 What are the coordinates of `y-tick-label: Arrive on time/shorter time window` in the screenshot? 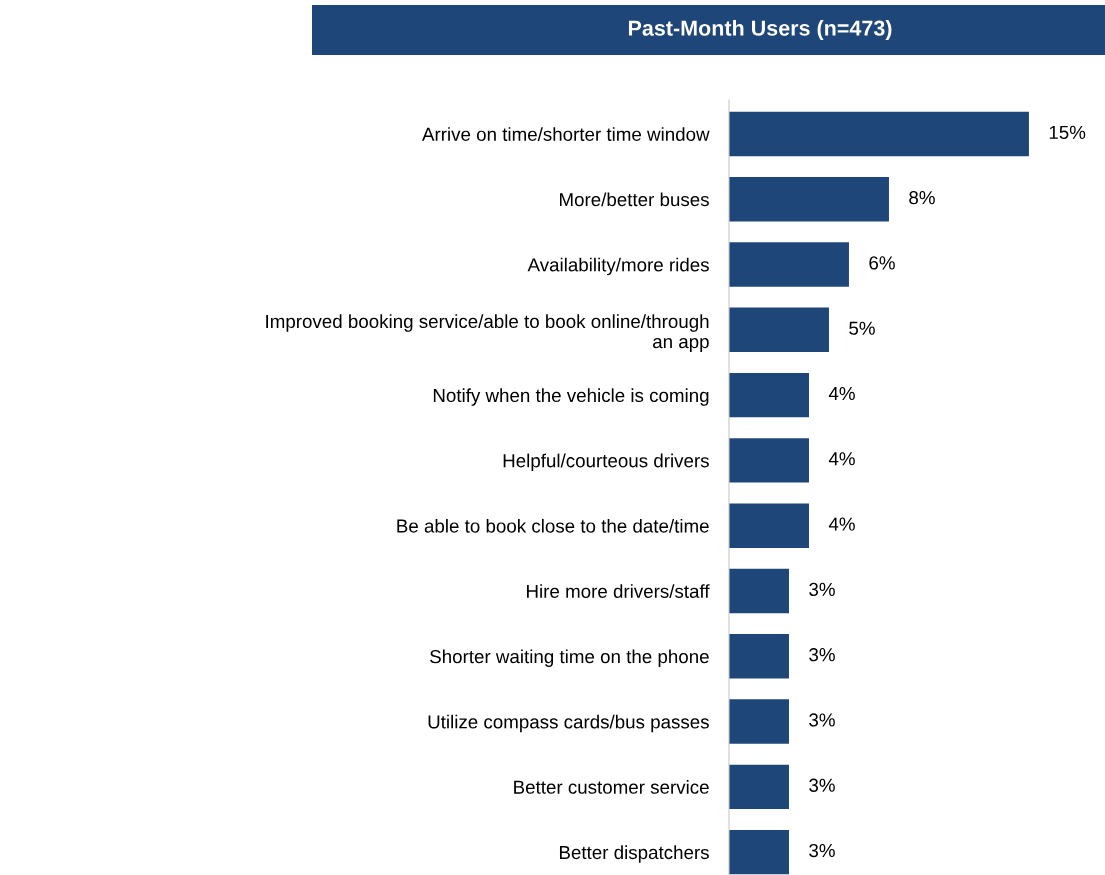 It's located at (566, 134).